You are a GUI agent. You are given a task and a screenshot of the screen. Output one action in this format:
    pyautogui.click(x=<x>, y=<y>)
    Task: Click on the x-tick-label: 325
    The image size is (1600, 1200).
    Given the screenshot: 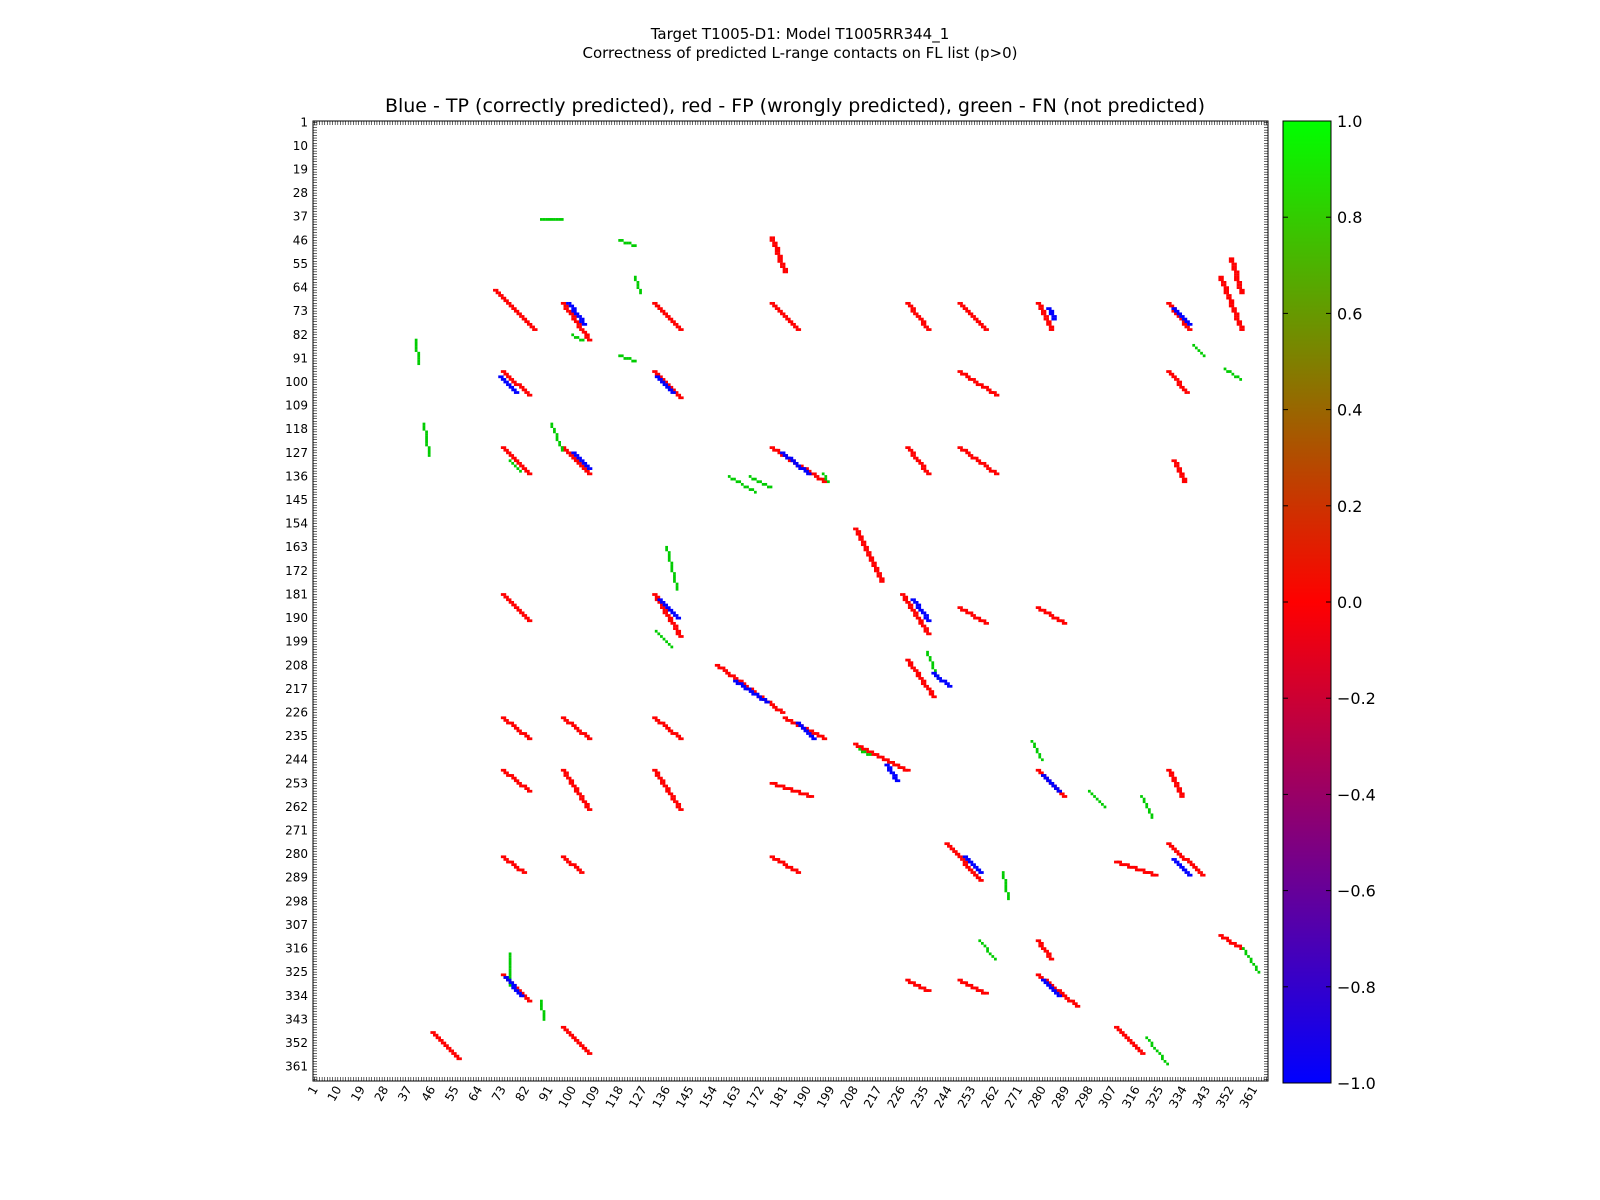 What is the action you would take?
    pyautogui.click(x=1155, y=1097)
    